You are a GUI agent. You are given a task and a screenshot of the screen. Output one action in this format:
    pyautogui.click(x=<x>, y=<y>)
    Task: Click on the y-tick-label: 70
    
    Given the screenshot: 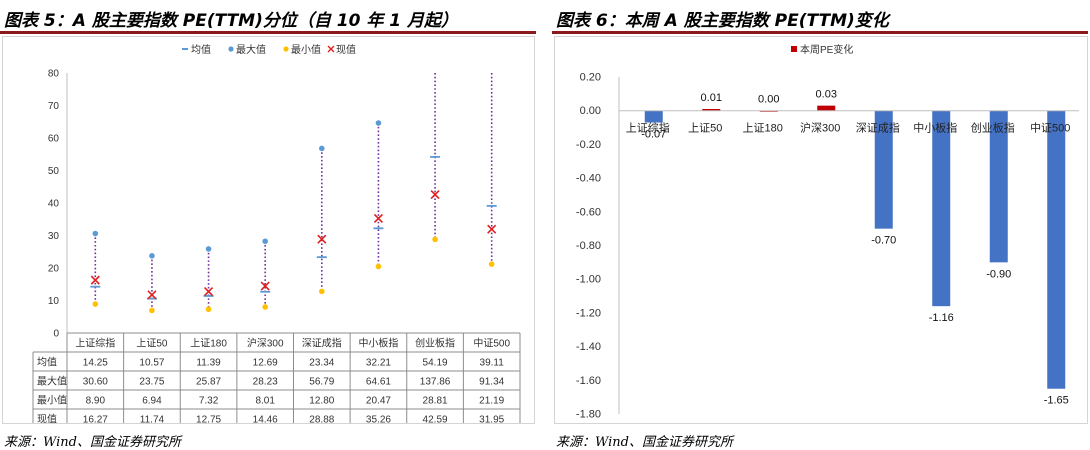 What is the action you would take?
    pyautogui.click(x=54, y=106)
    